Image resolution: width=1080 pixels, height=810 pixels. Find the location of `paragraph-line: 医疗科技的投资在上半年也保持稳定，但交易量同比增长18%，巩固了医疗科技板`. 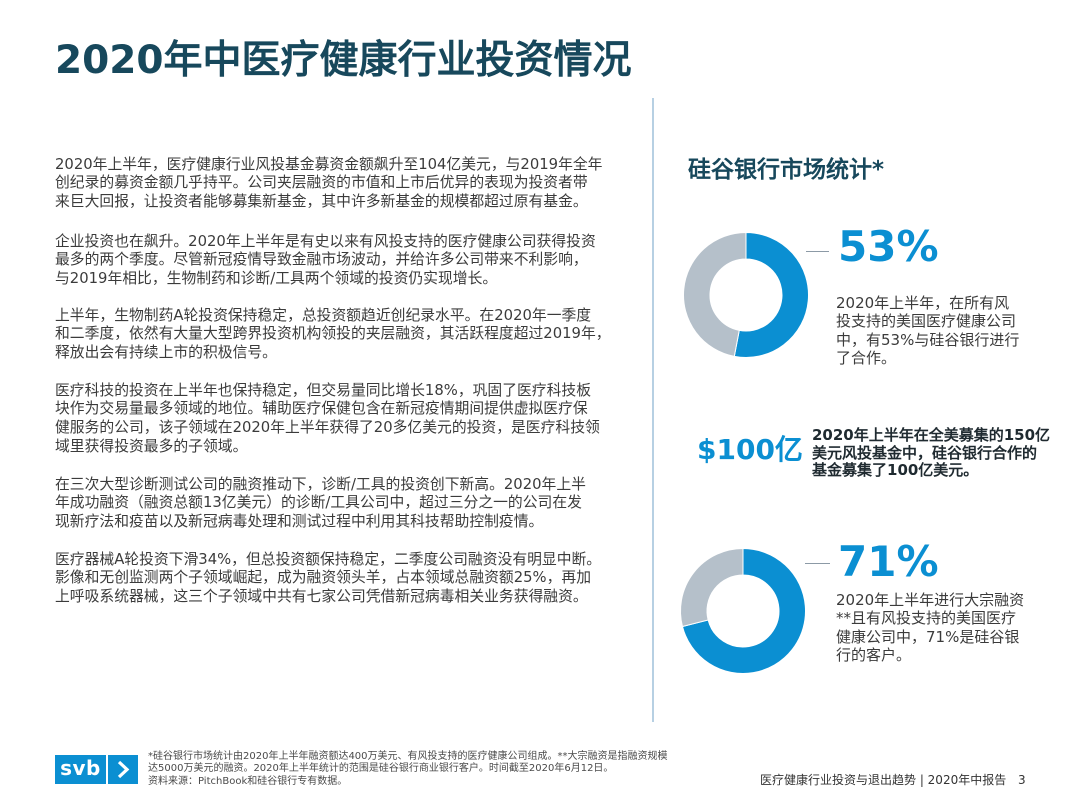

paragraph-line: 医疗科技的投资在上半年也保持稳定，但交易量同比增长18%，巩固了医疗科技板 is located at coordinates (323, 390).